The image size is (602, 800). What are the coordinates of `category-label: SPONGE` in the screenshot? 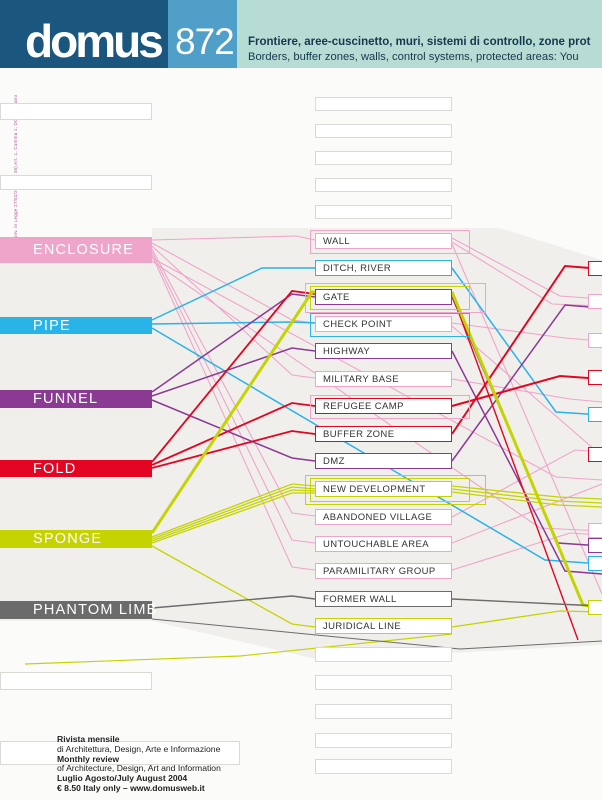 It's located at (68, 539).